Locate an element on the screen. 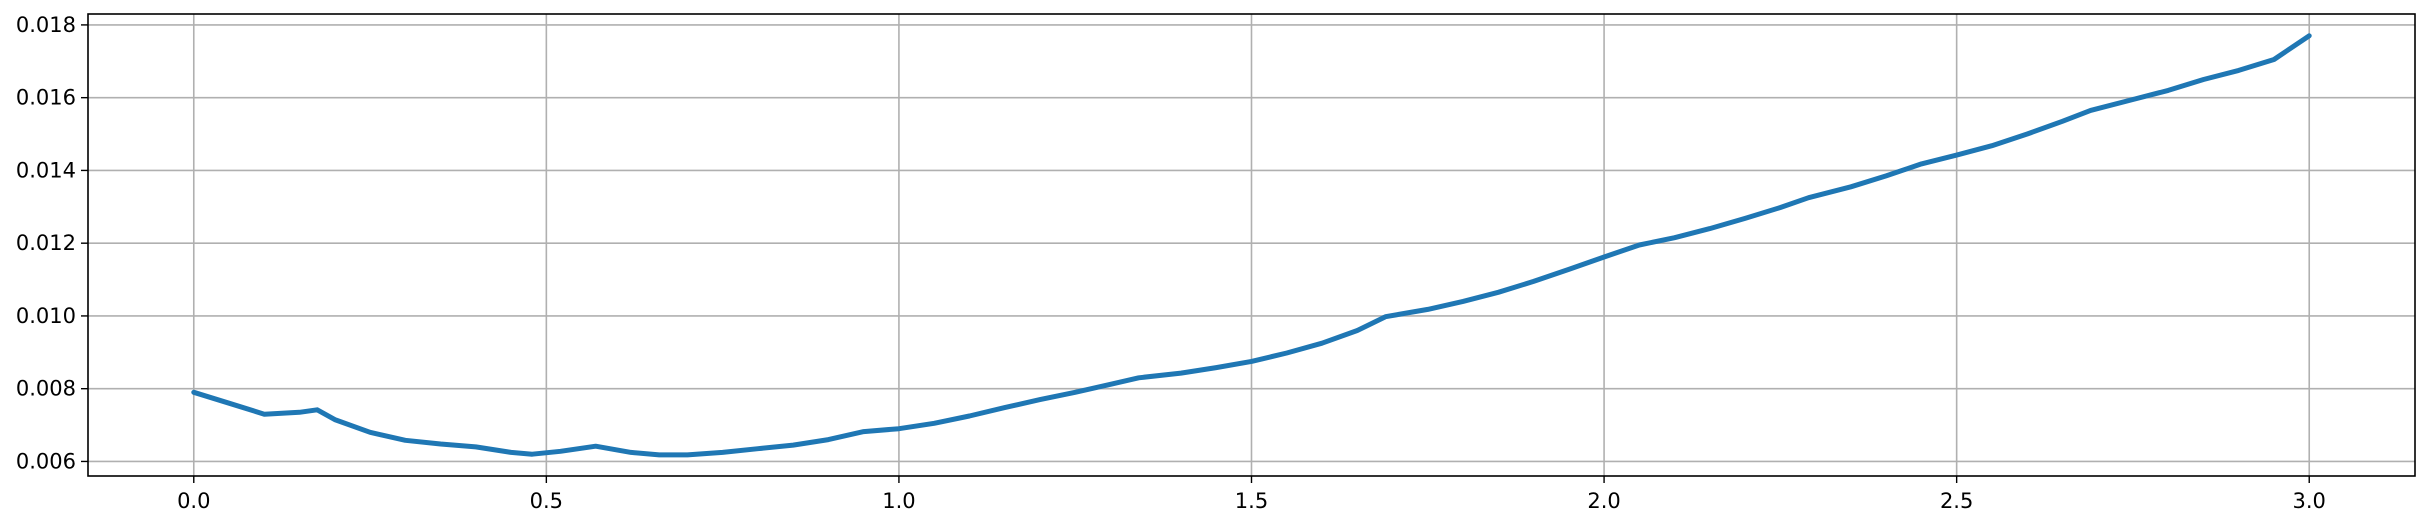 The image size is (2429, 526). x-tick-label: 1.0 is located at coordinates (898, 501).